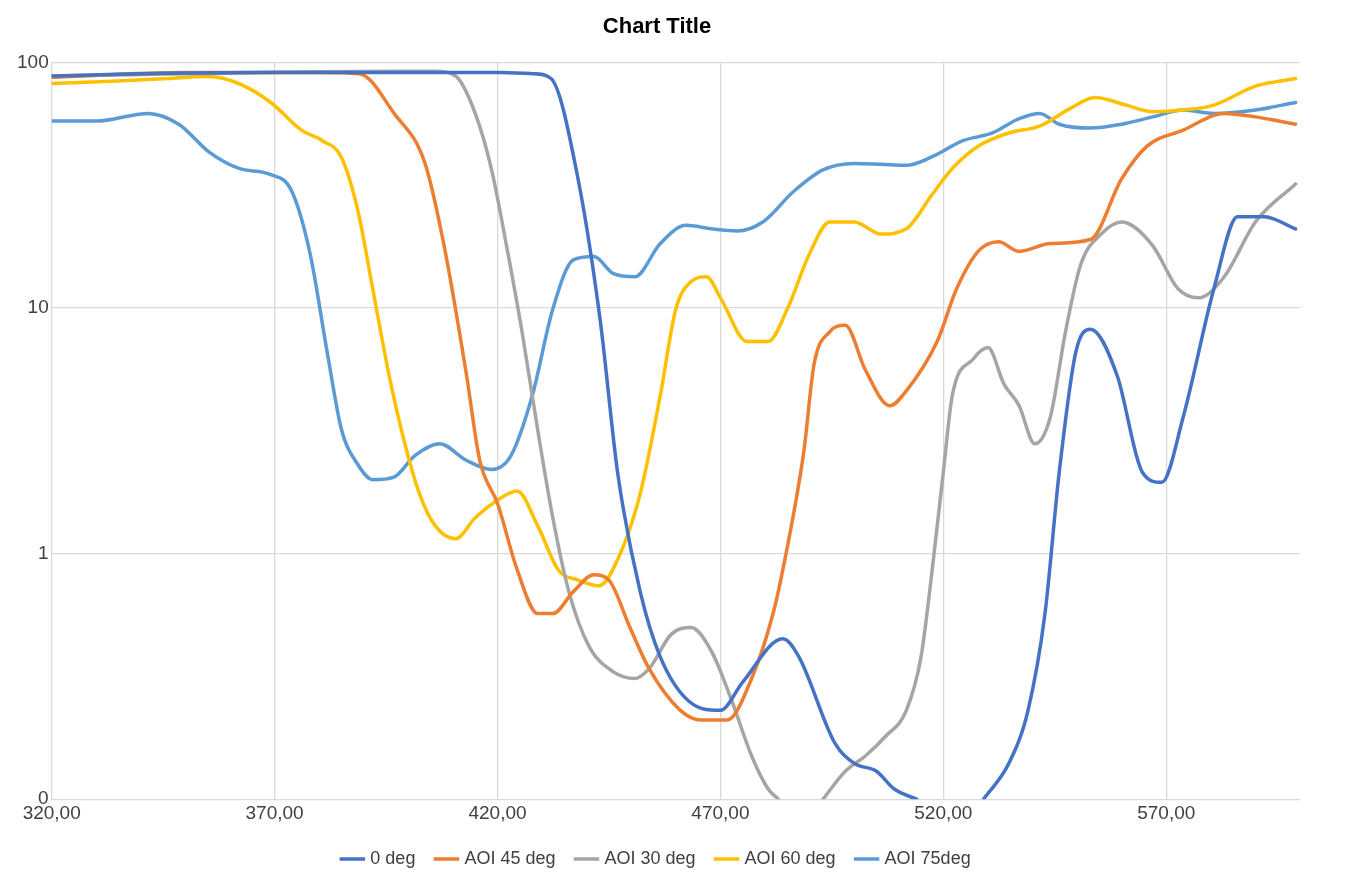 The height and width of the screenshot is (888, 1346). What do you see at coordinates (650, 857) in the screenshot?
I see `legend-label: AOI 30 deg` at bounding box center [650, 857].